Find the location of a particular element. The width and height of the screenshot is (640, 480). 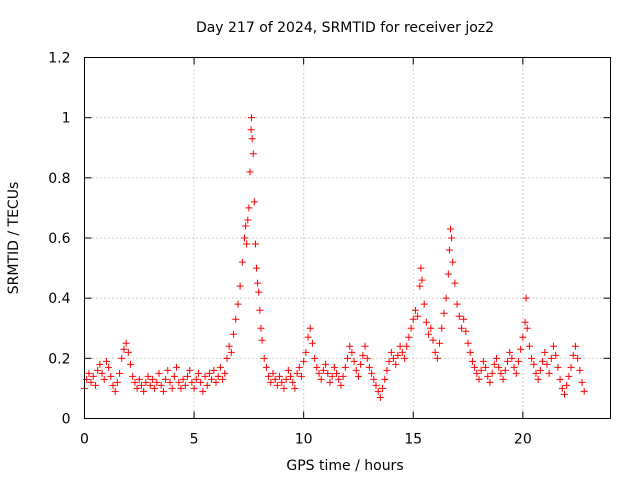

x-tick-label: 15 is located at coordinates (413, 440).